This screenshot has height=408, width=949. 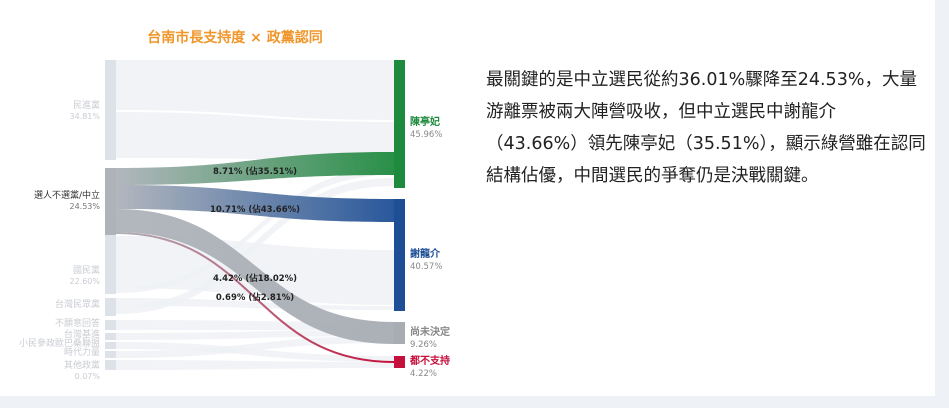 What do you see at coordinates (82, 365) in the screenshot?
I see `source-label-8: 其他政黨` at bounding box center [82, 365].